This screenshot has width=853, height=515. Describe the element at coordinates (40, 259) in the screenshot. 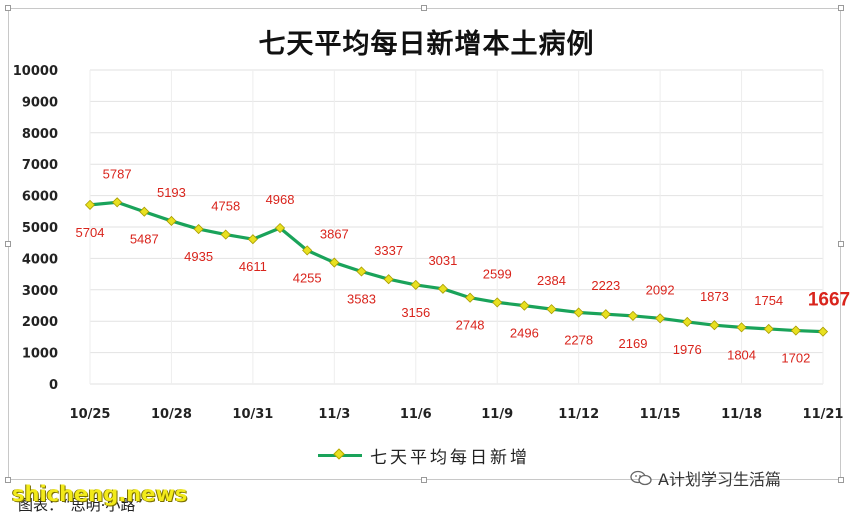

I see `y-tick-label: 4000` at that location.